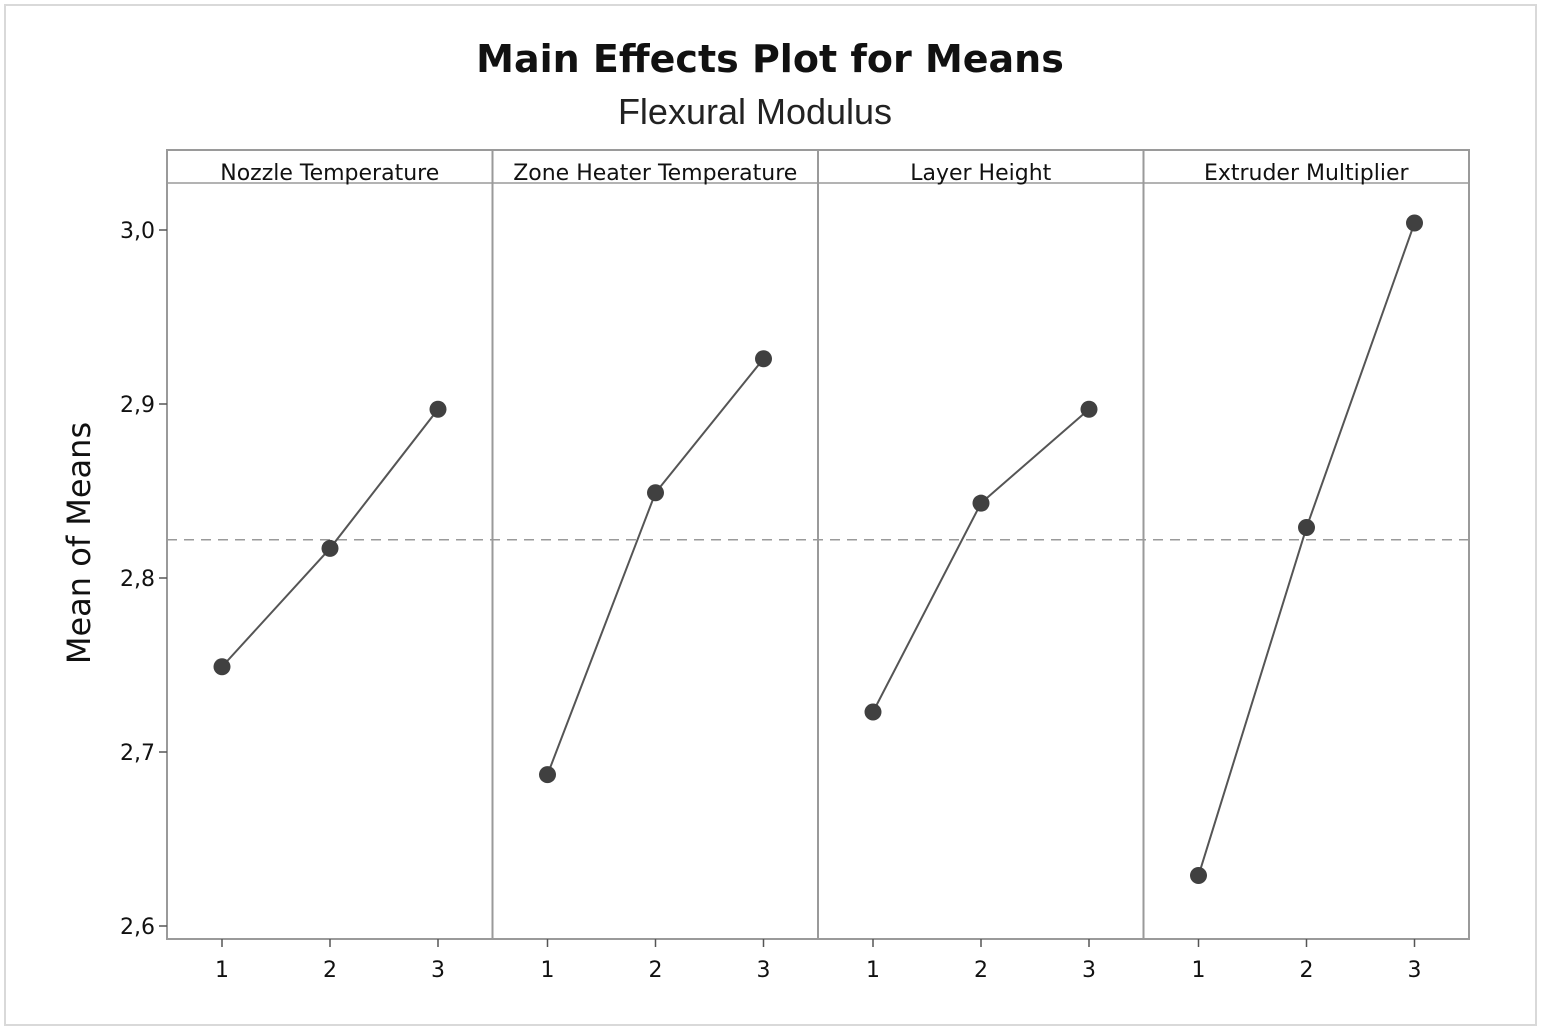  Describe the element at coordinates (980, 173) in the screenshot. I see `panel-label: Layer Height` at that location.